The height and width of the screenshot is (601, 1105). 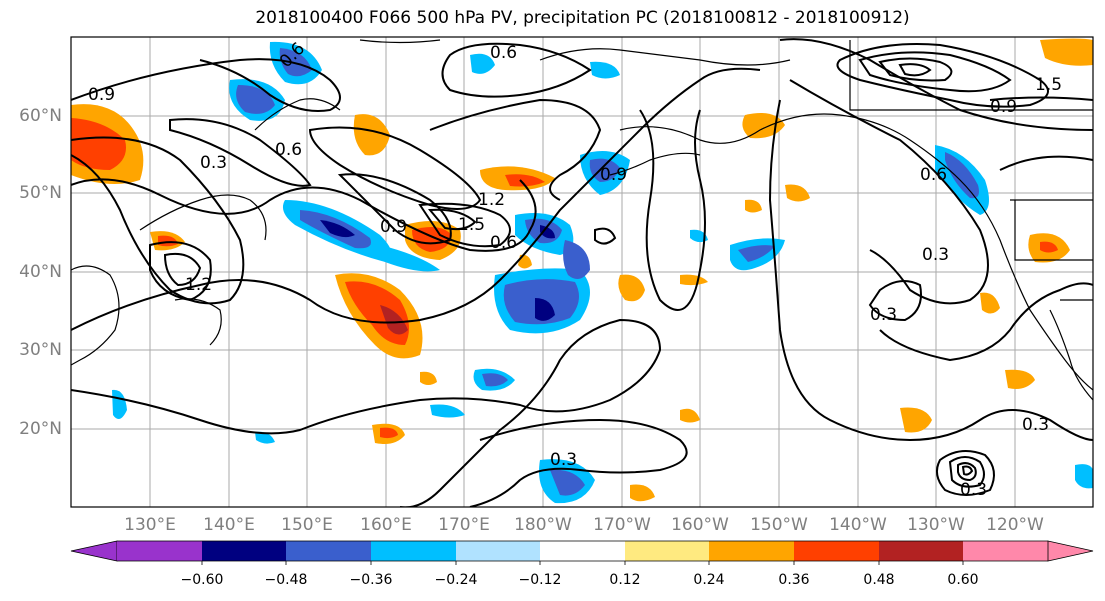 What do you see at coordinates (543, 525) in the screenshot?
I see `lon-label: 180°W` at bounding box center [543, 525].